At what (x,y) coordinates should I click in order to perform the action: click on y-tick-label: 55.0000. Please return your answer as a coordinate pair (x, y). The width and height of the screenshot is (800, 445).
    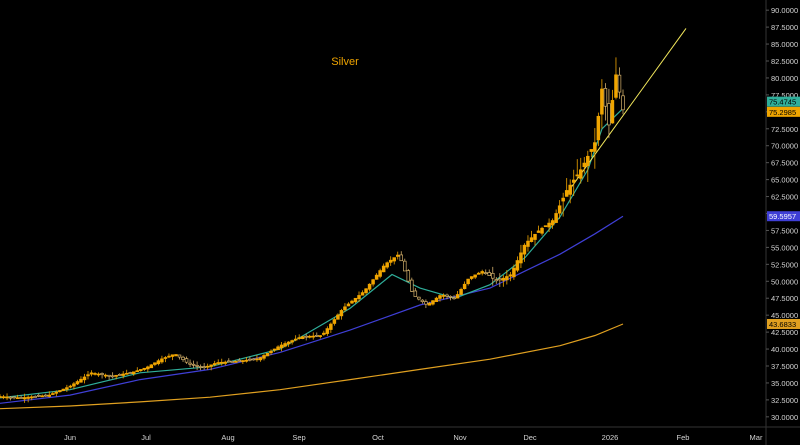
    Looking at the image, I should click on (784, 247).